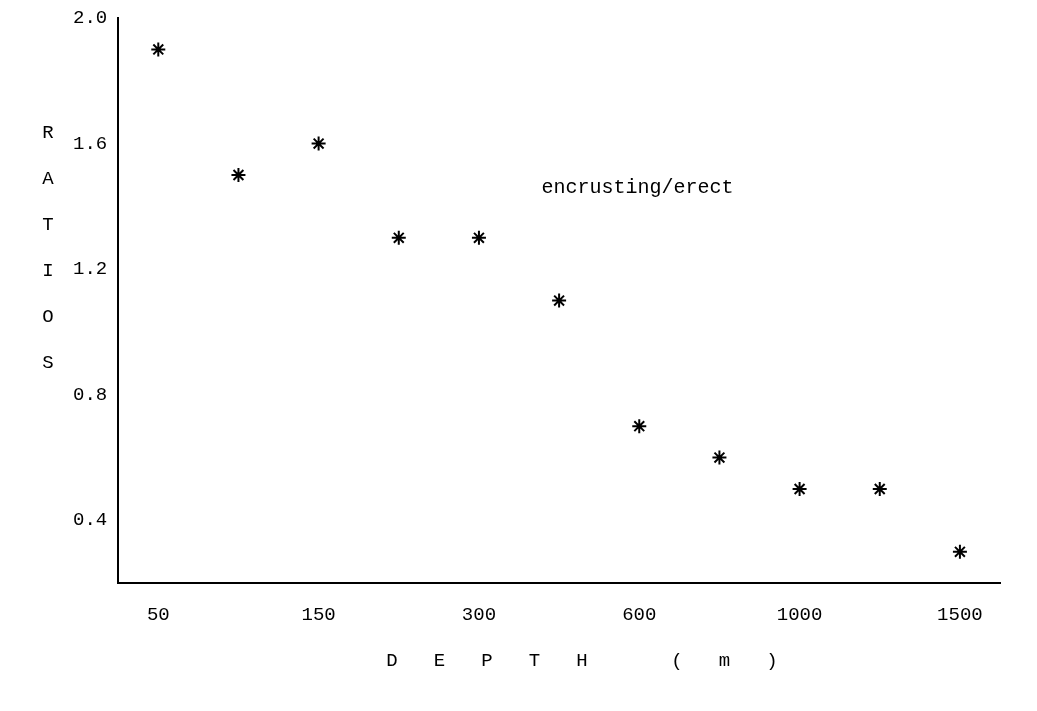 The image size is (1037, 711). Describe the element at coordinates (639, 614) in the screenshot. I see `x-tick-label: 600` at that location.